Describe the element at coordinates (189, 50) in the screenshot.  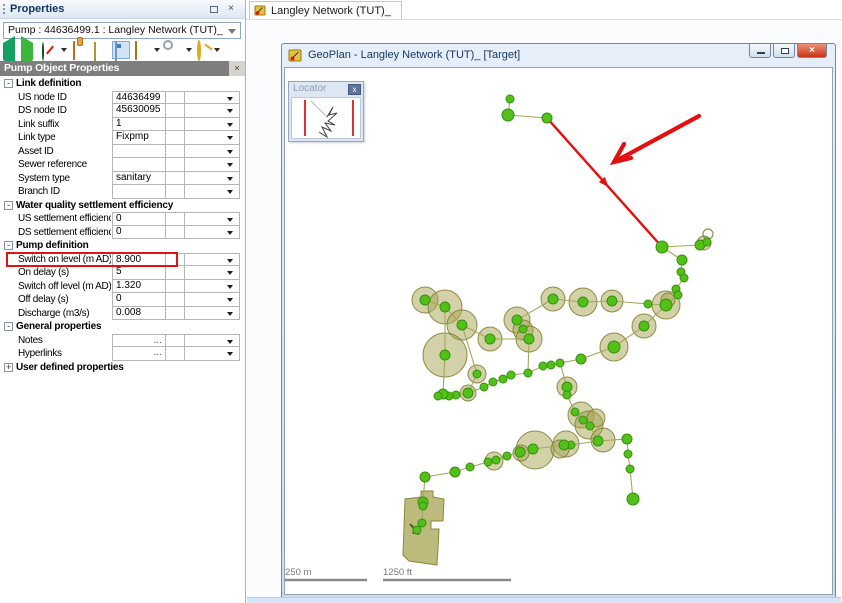
I see `tools-dropdown` at that location.